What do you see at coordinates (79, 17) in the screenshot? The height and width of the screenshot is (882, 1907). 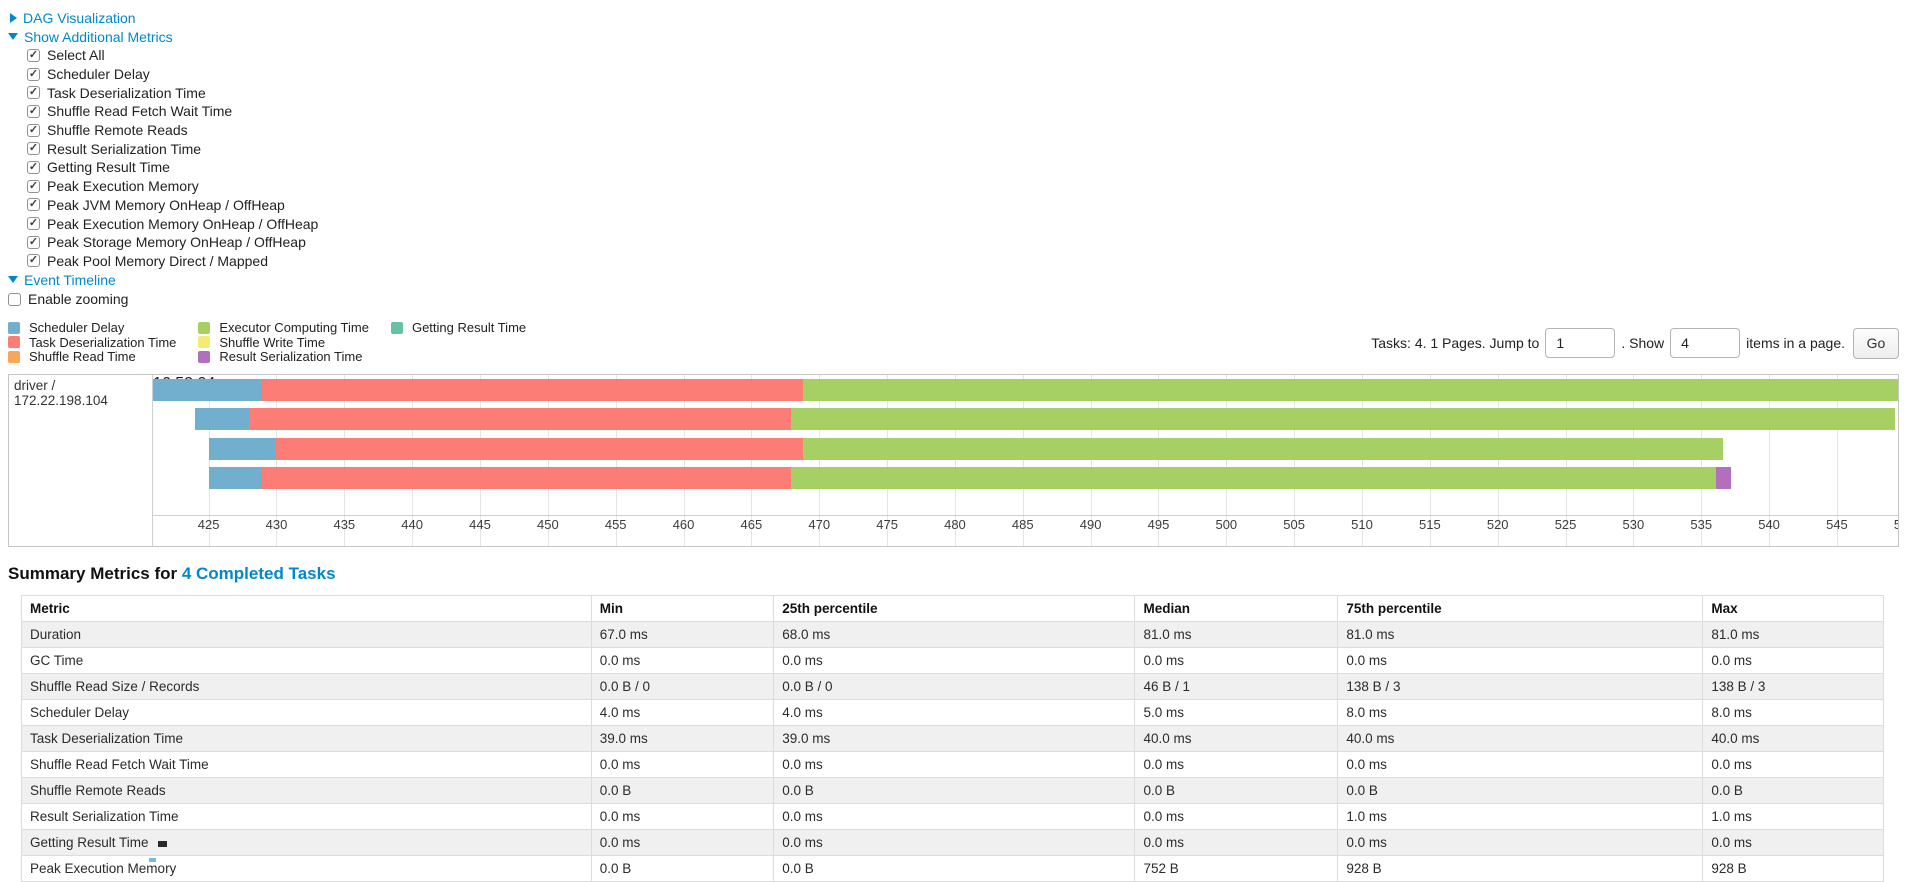 I see `dag-visualization-link: DAG Visualization` at bounding box center [79, 17].